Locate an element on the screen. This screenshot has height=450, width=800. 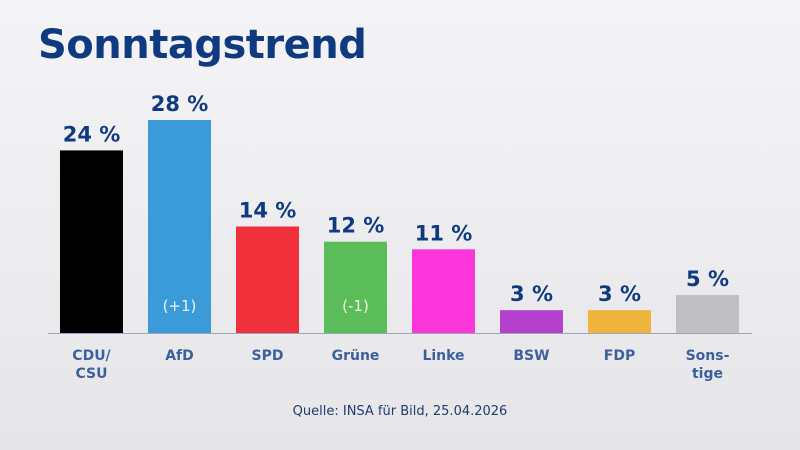
change-label: (-1) is located at coordinates (355, 306).